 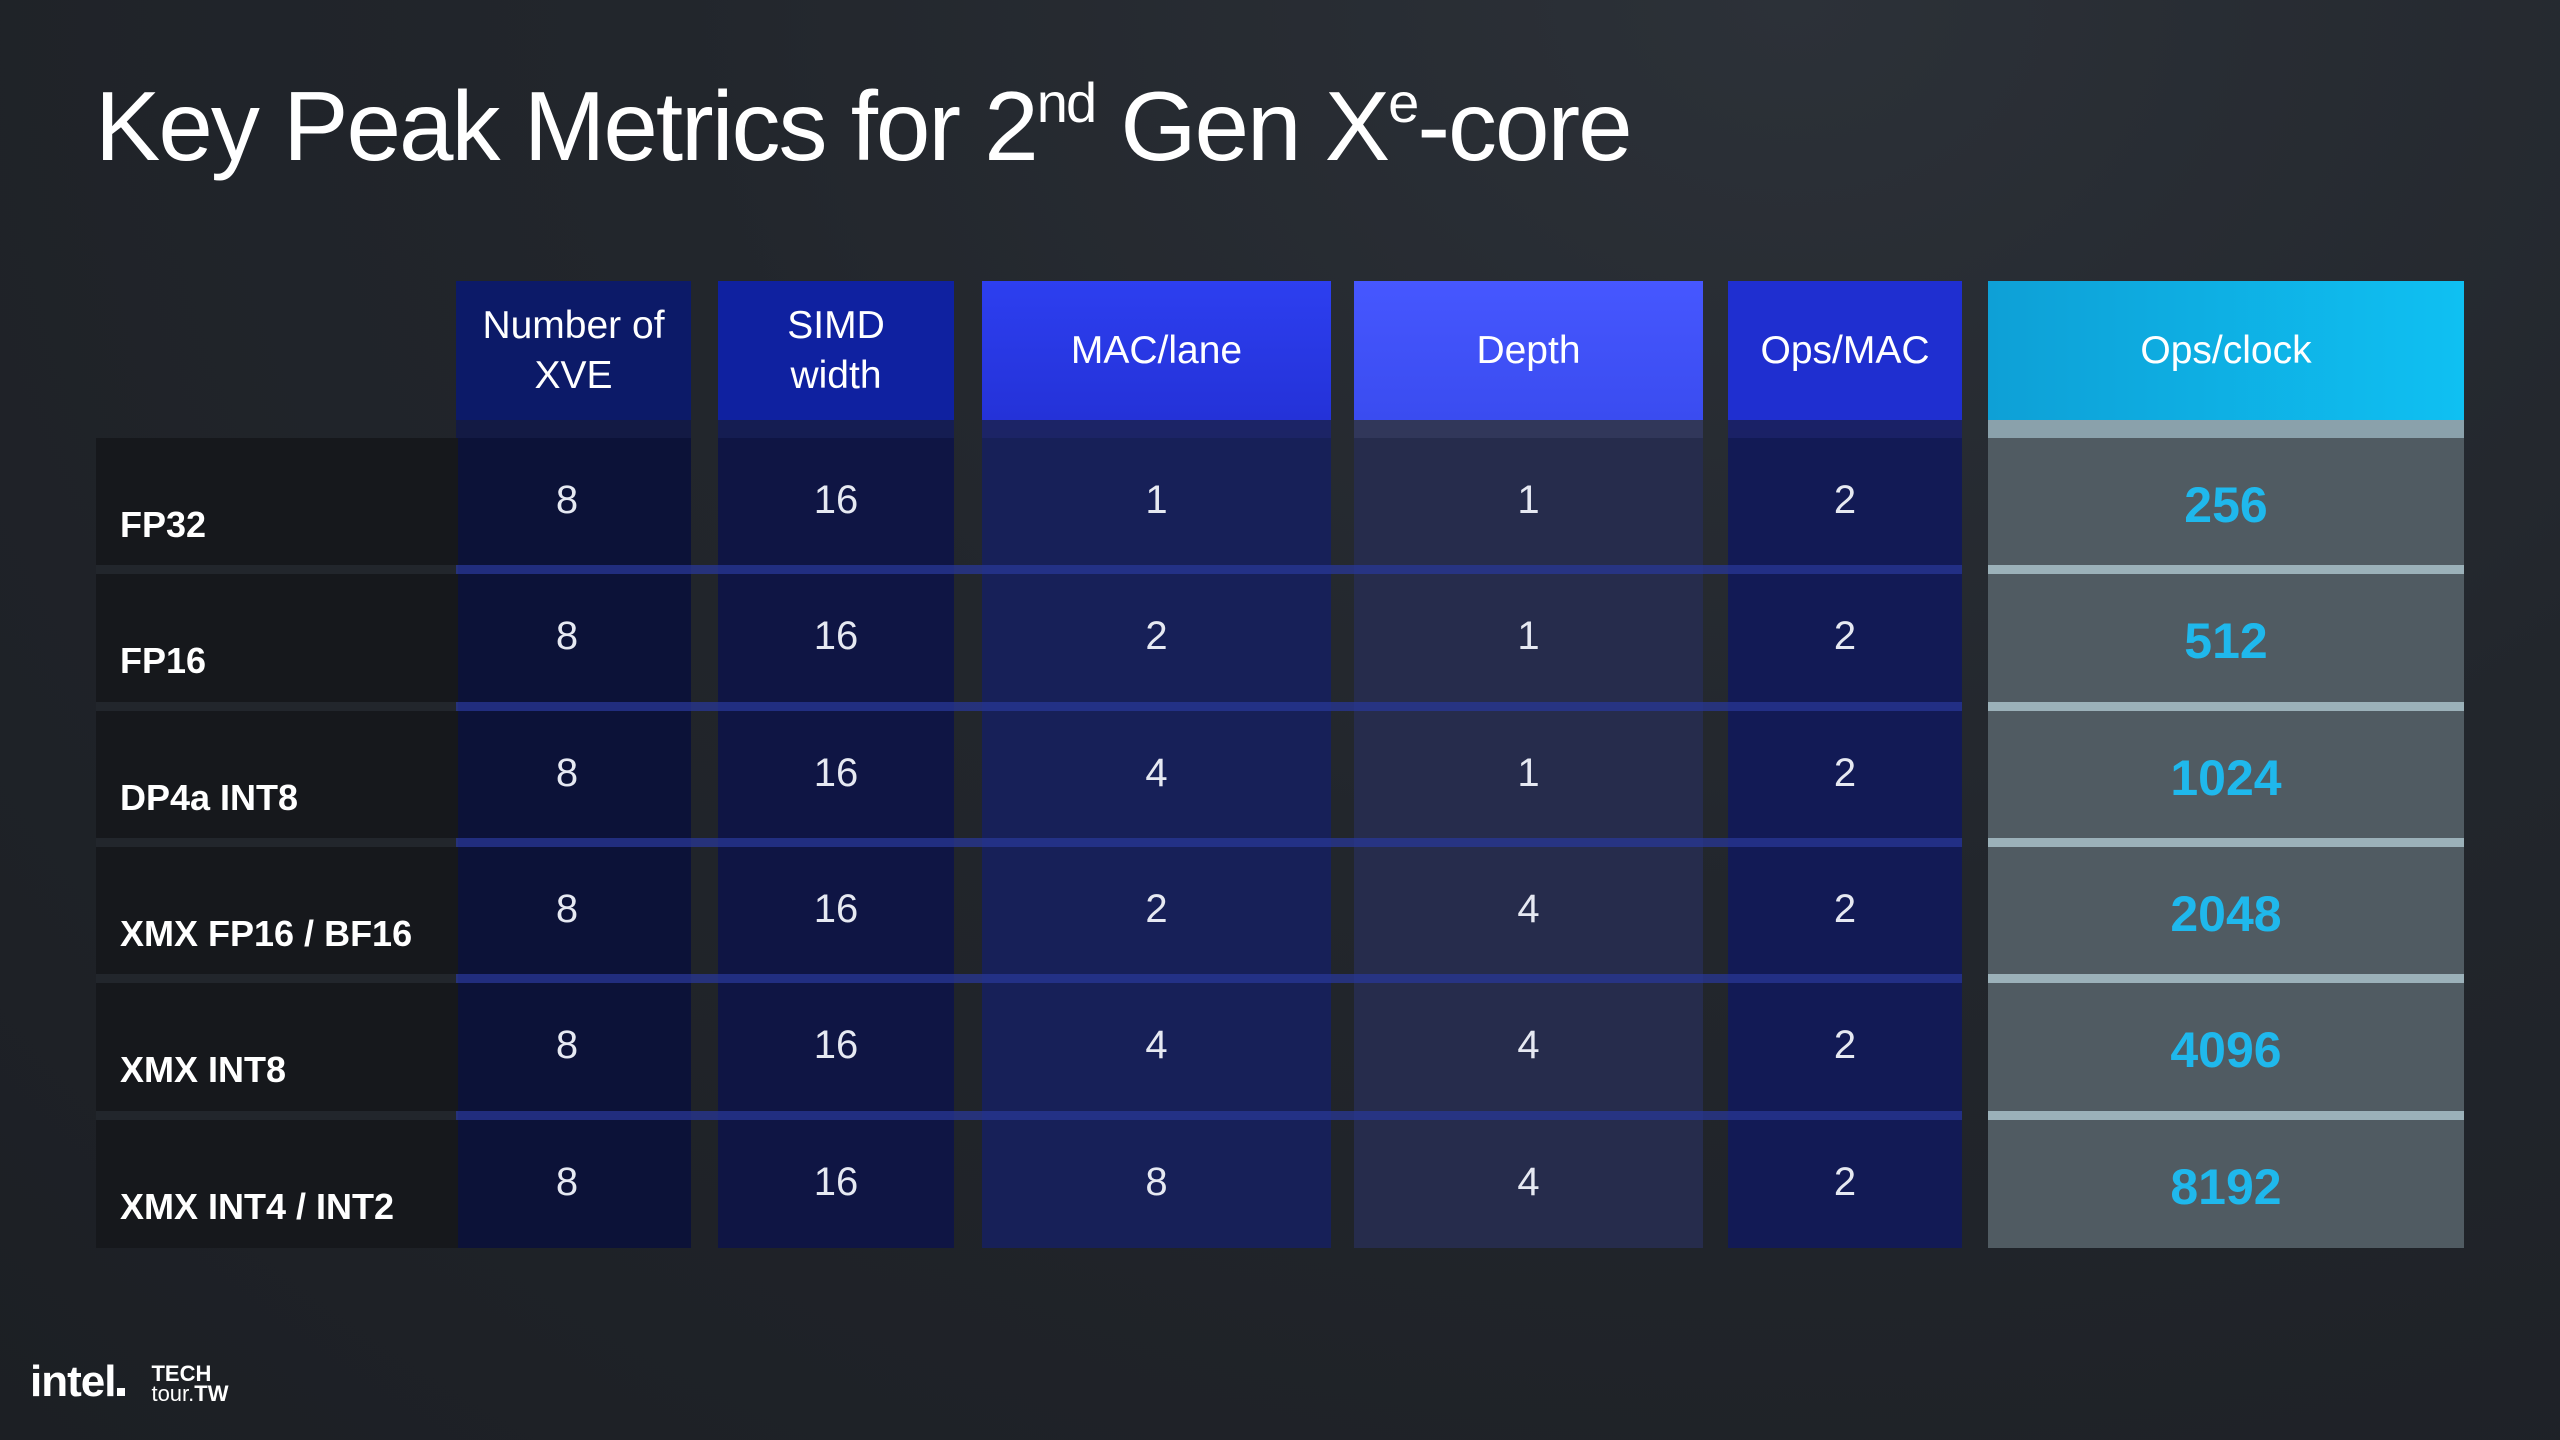 What do you see at coordinates (78, 1382) in the screenshot?
I see `intel-logo: intel` at bounding box center [78, 1382].